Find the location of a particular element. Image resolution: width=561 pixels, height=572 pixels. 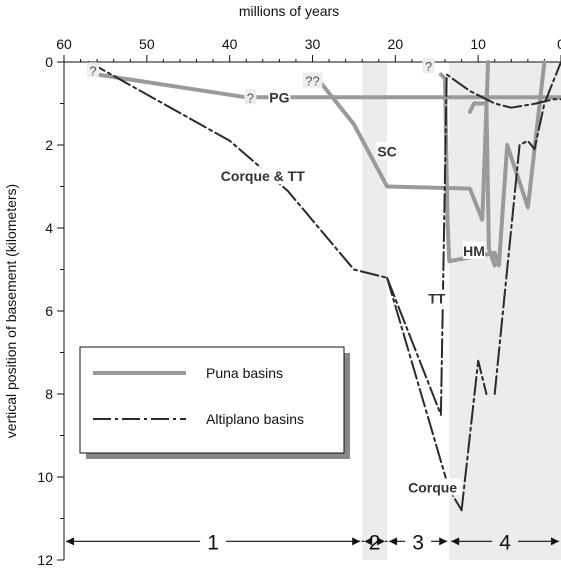

legend: Puna basins Altiplano basins is located at coordinates (214, 402).